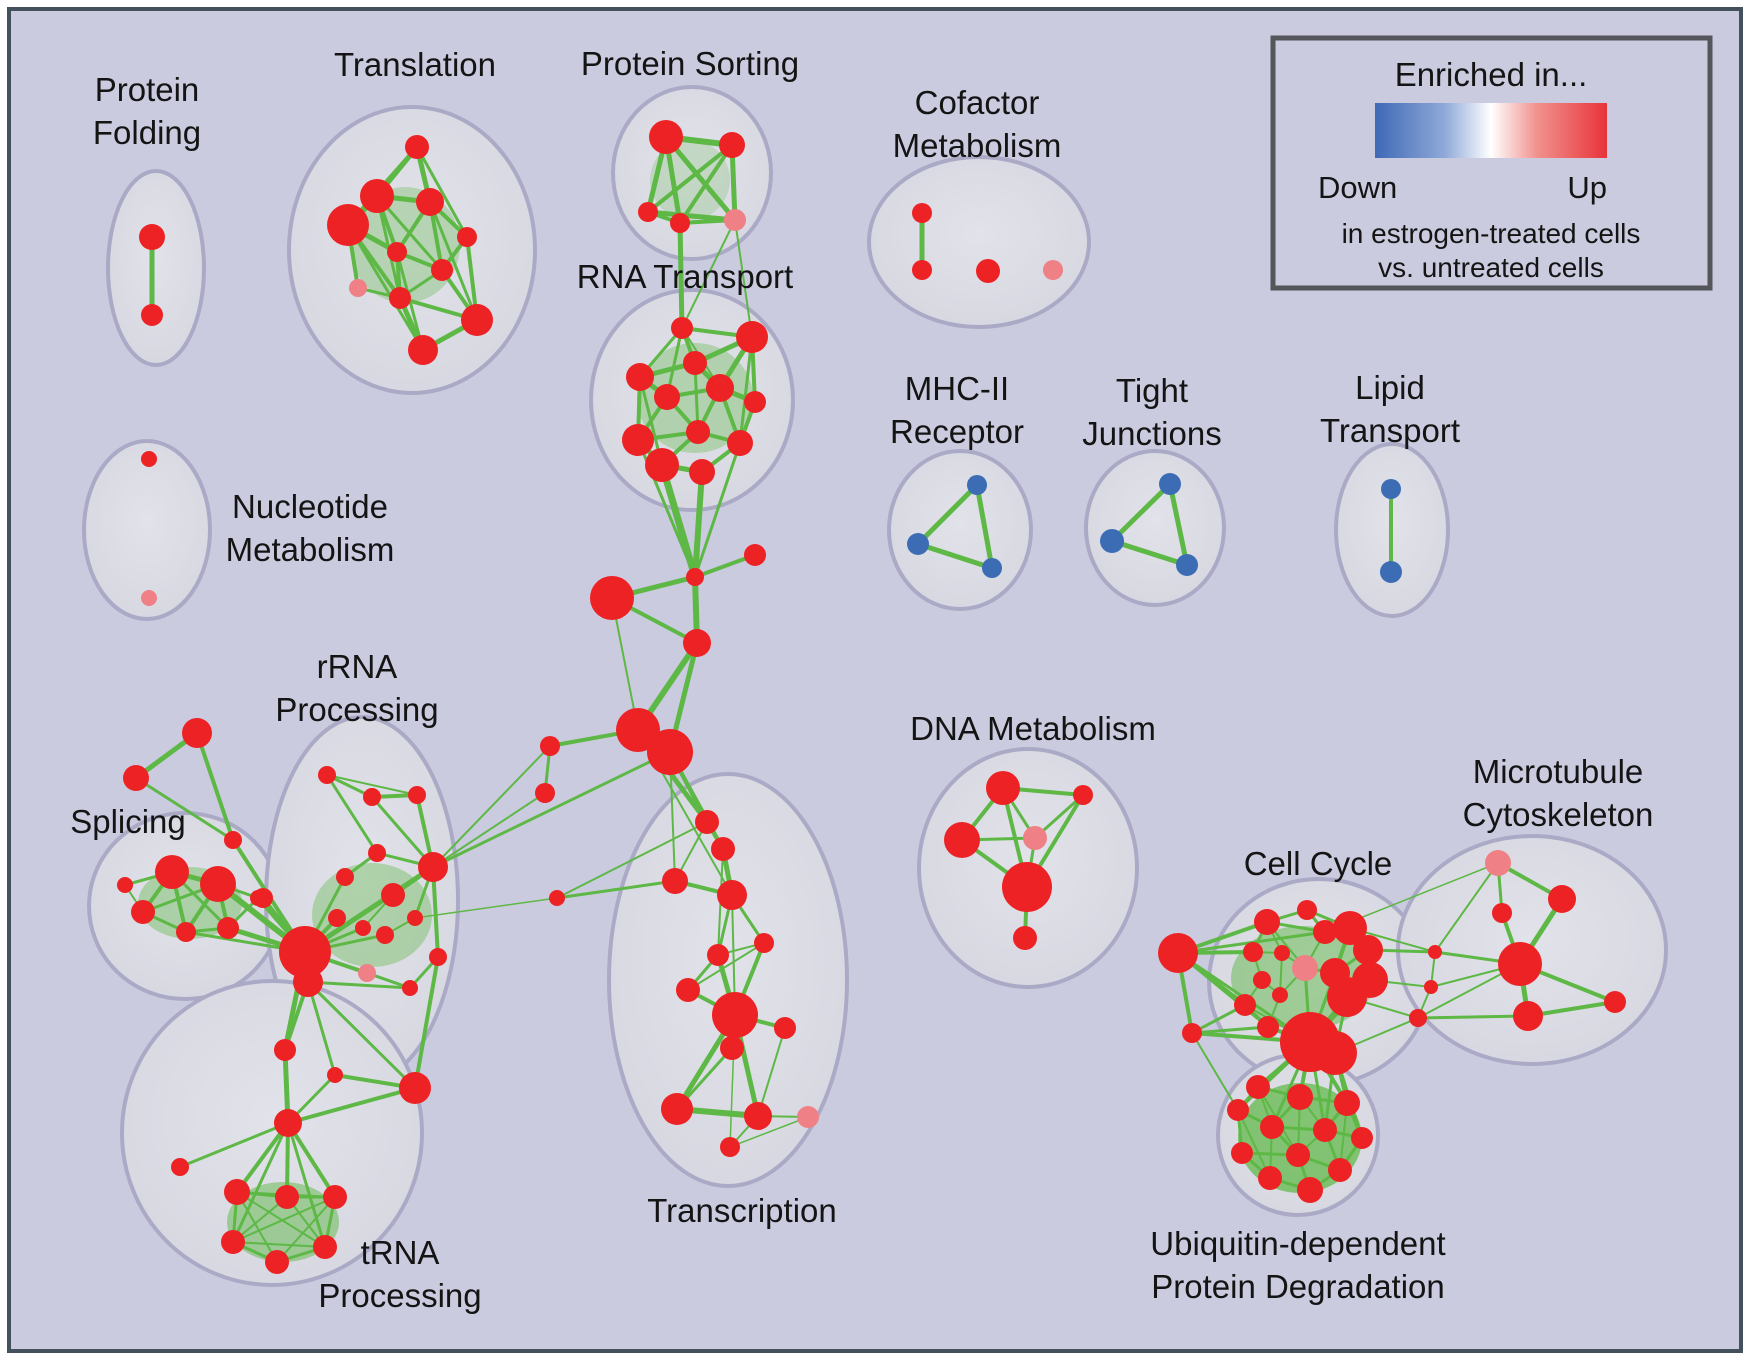 This screenshot has width=1750, height=1360. I want to click on node-hb3, so click(612, 598).